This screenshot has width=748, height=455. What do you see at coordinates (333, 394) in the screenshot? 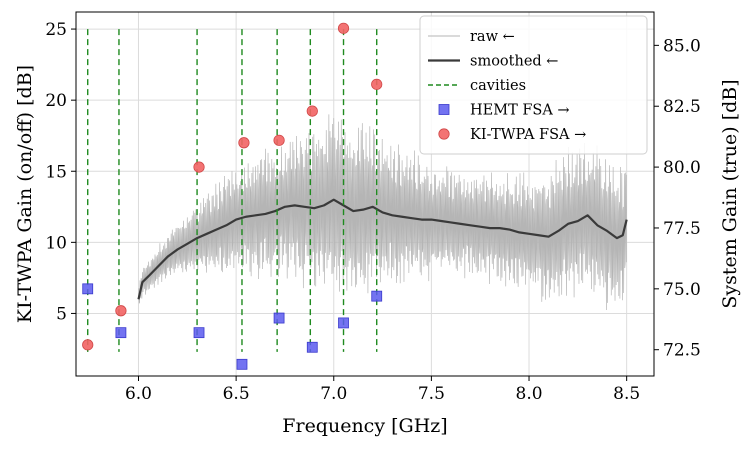
I see `x-tick-label: 7.0` at bounding box center [333, 394].